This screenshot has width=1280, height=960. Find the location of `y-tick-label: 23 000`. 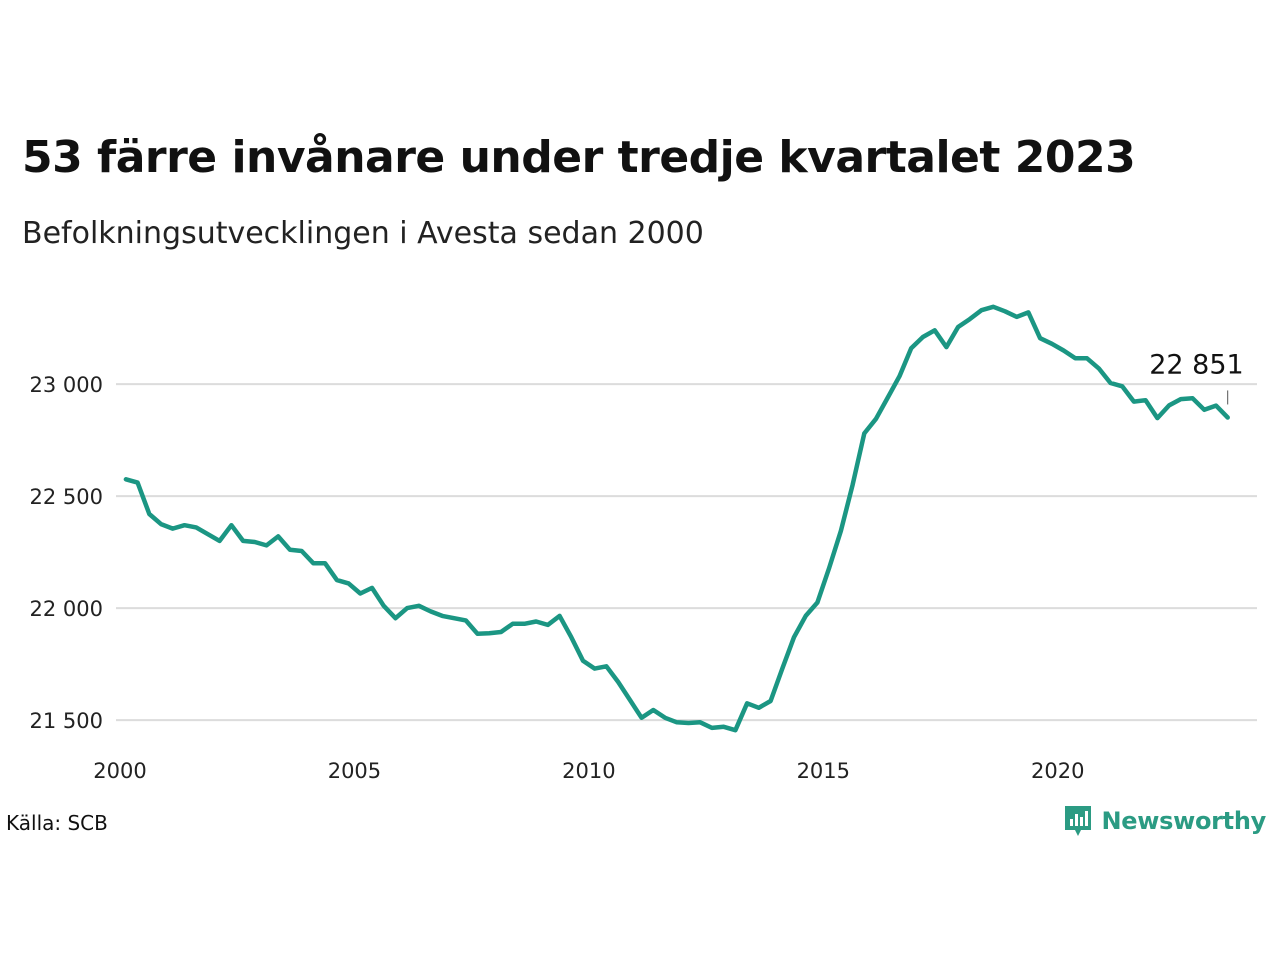

y-tick-label: 23 000 is located at coordinates (66, 385).